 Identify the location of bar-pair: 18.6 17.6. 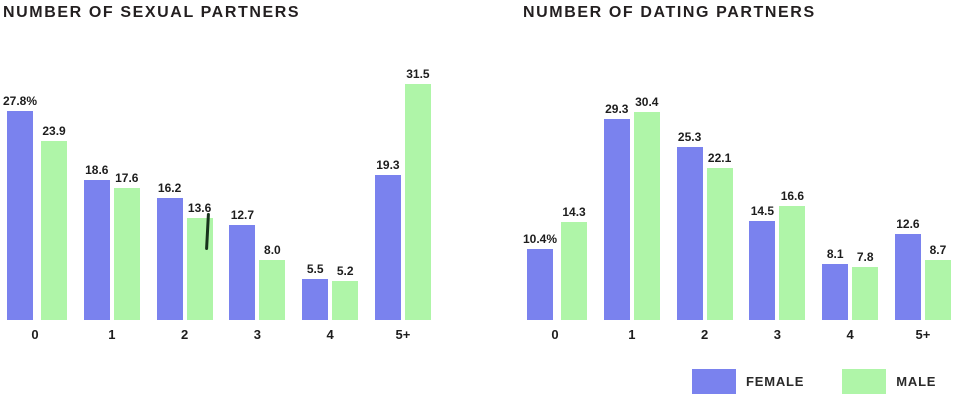
(111, 241).